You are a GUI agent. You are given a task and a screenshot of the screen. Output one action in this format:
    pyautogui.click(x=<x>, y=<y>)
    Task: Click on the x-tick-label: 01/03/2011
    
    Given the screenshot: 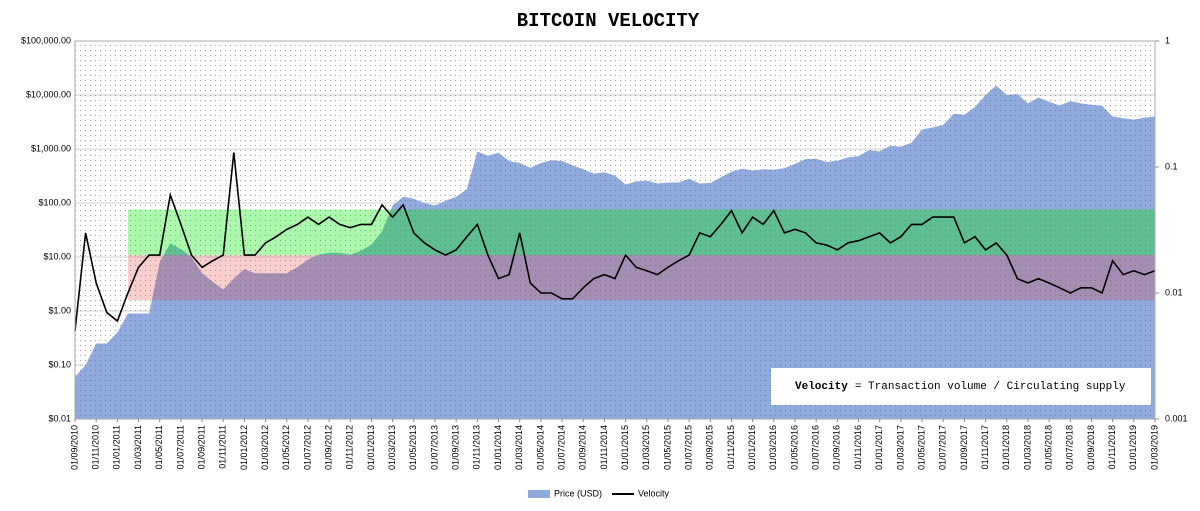 What is the action you would take?
    pyautogui.click(x=138, y=447)
    